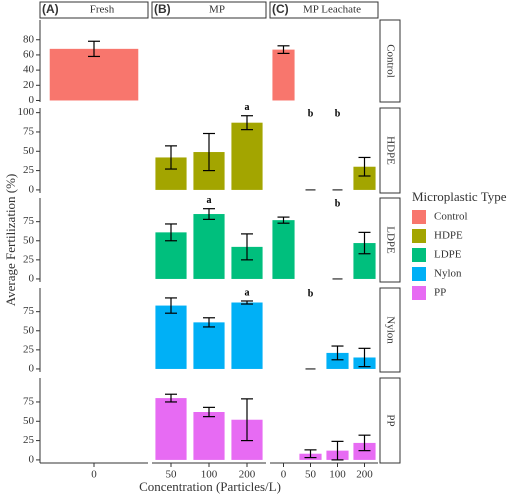  I want to click on legend-label: Control, so click(451, 217).